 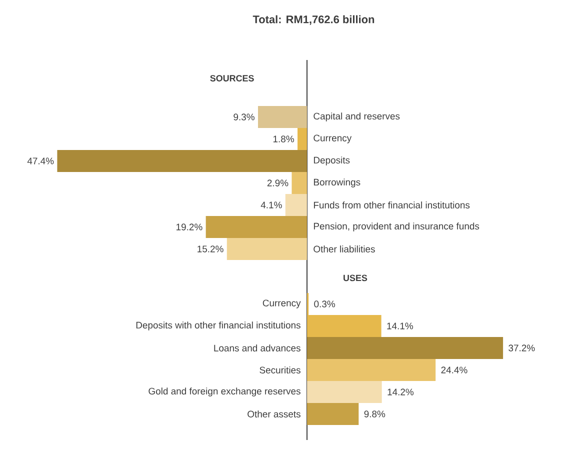 What do you see at coordinates (274, 414) in the screenshot?
I see `y-tick-label: Other assets` at bounding box center [274, 414].